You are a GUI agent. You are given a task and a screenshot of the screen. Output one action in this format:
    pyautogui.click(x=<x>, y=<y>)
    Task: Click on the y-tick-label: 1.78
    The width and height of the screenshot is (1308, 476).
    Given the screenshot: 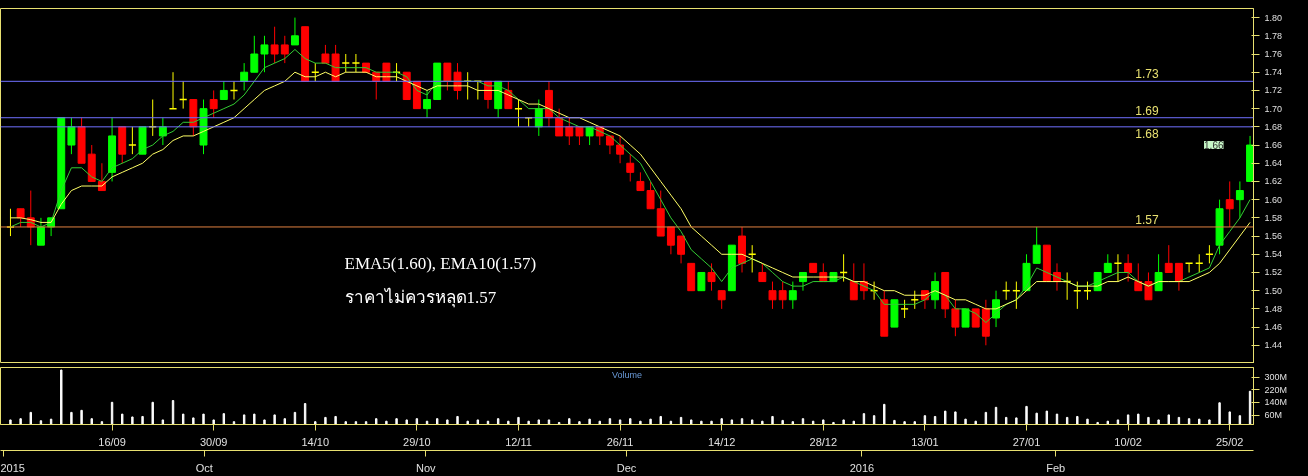 What is the action you would take?
    pyautogui.click(x=1273, y=35)
    